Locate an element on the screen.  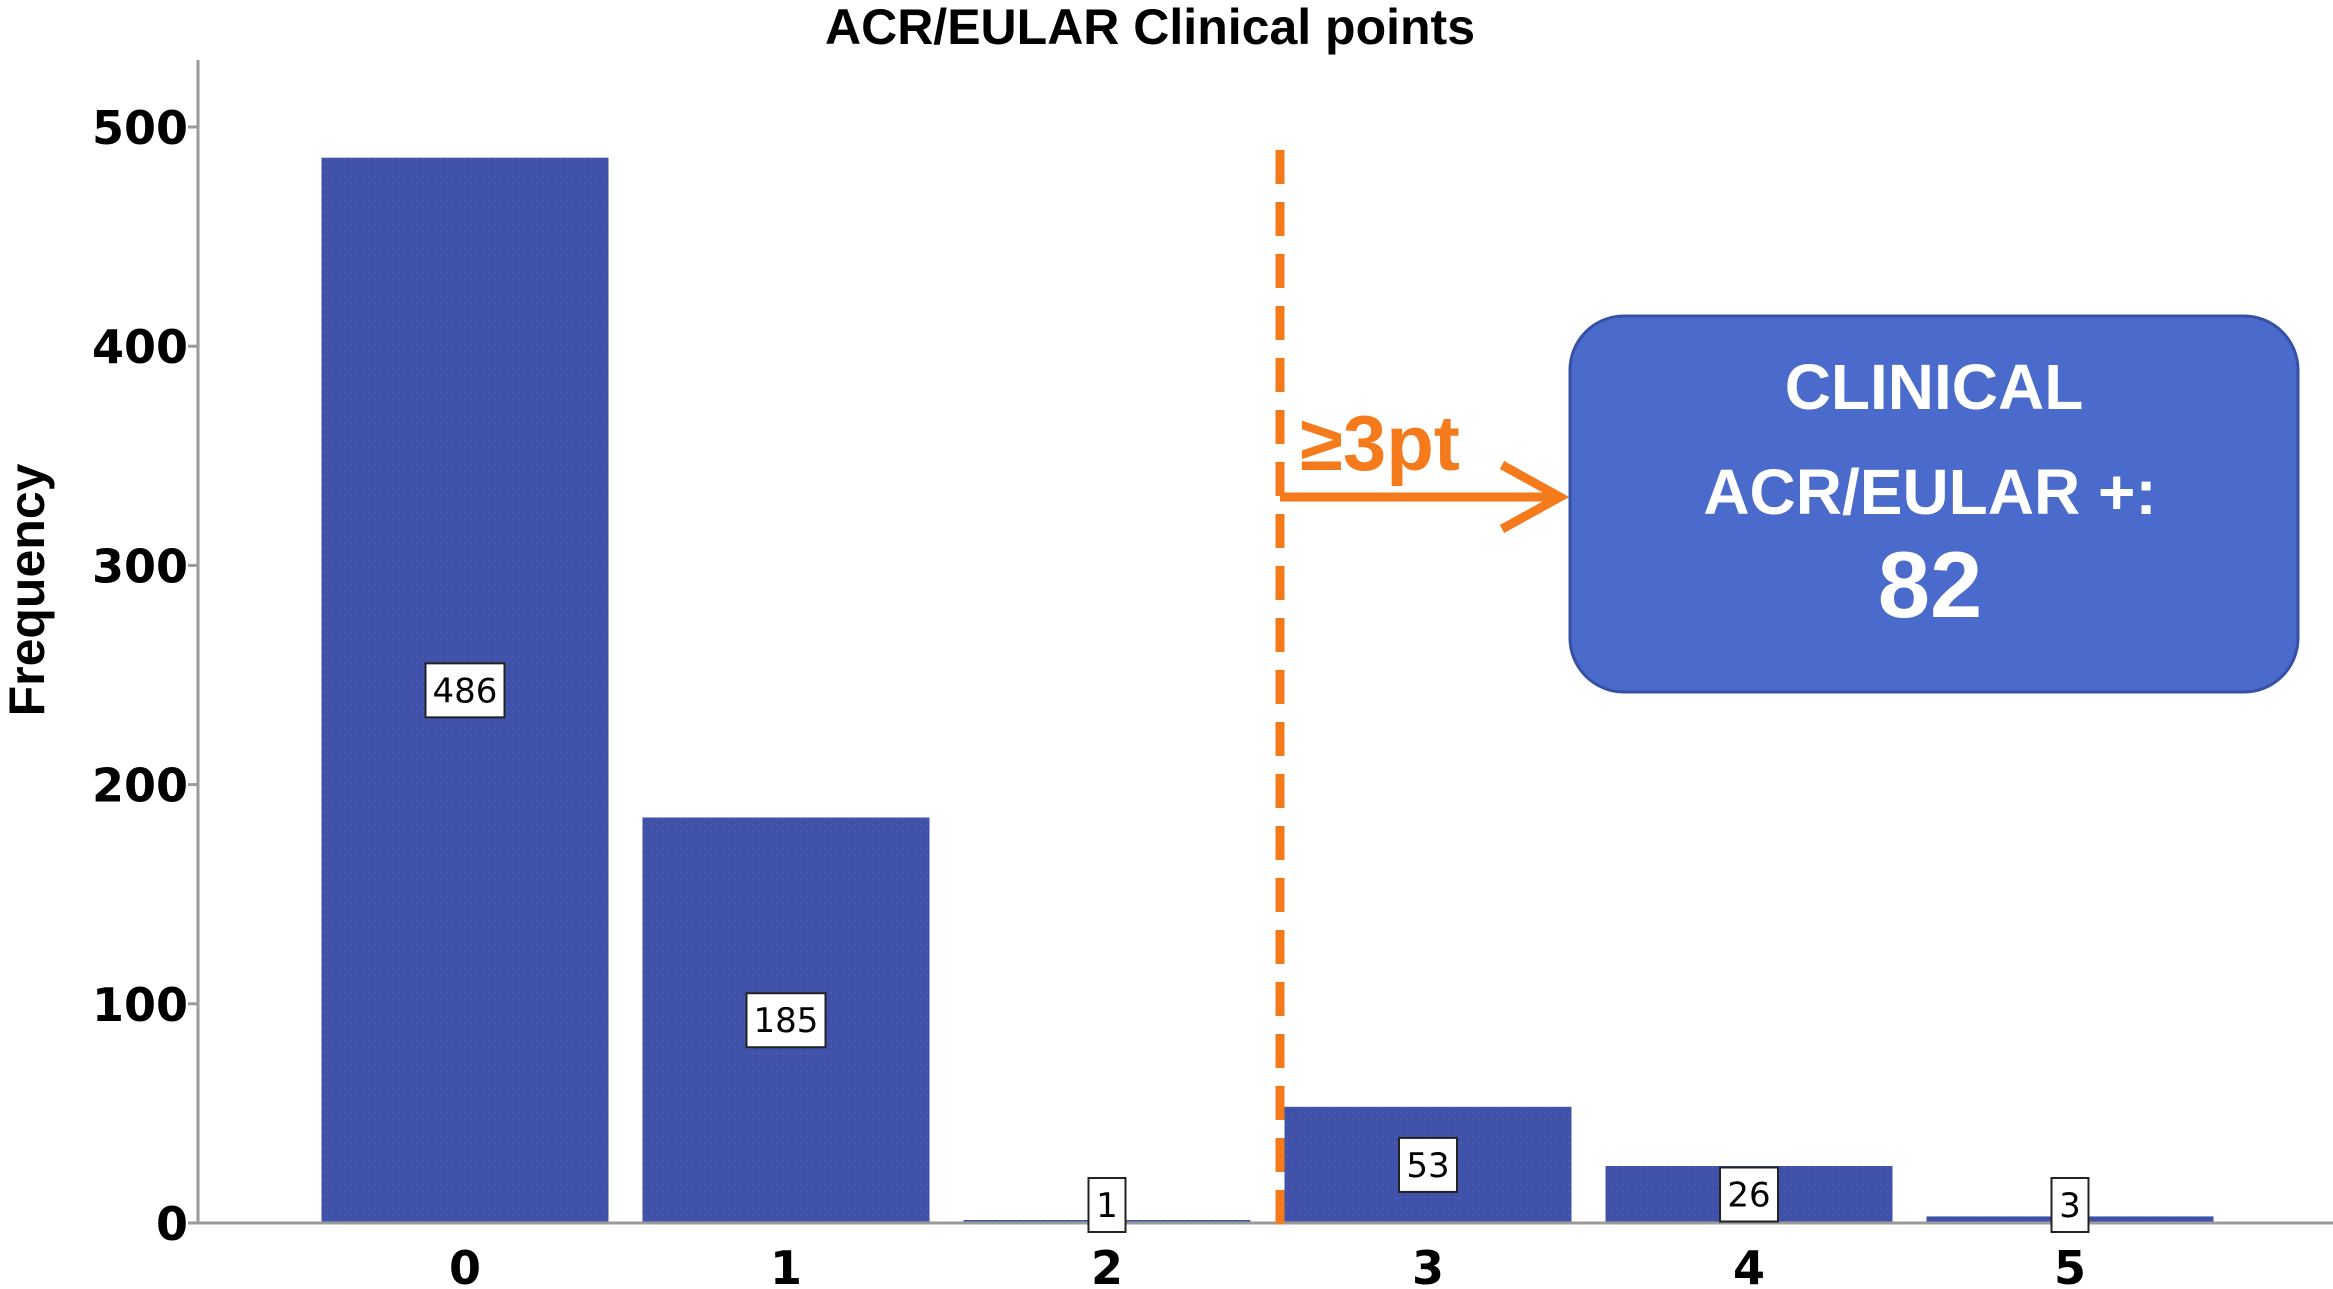
threshold-arrow-head is located at coordinates (1534, 497).